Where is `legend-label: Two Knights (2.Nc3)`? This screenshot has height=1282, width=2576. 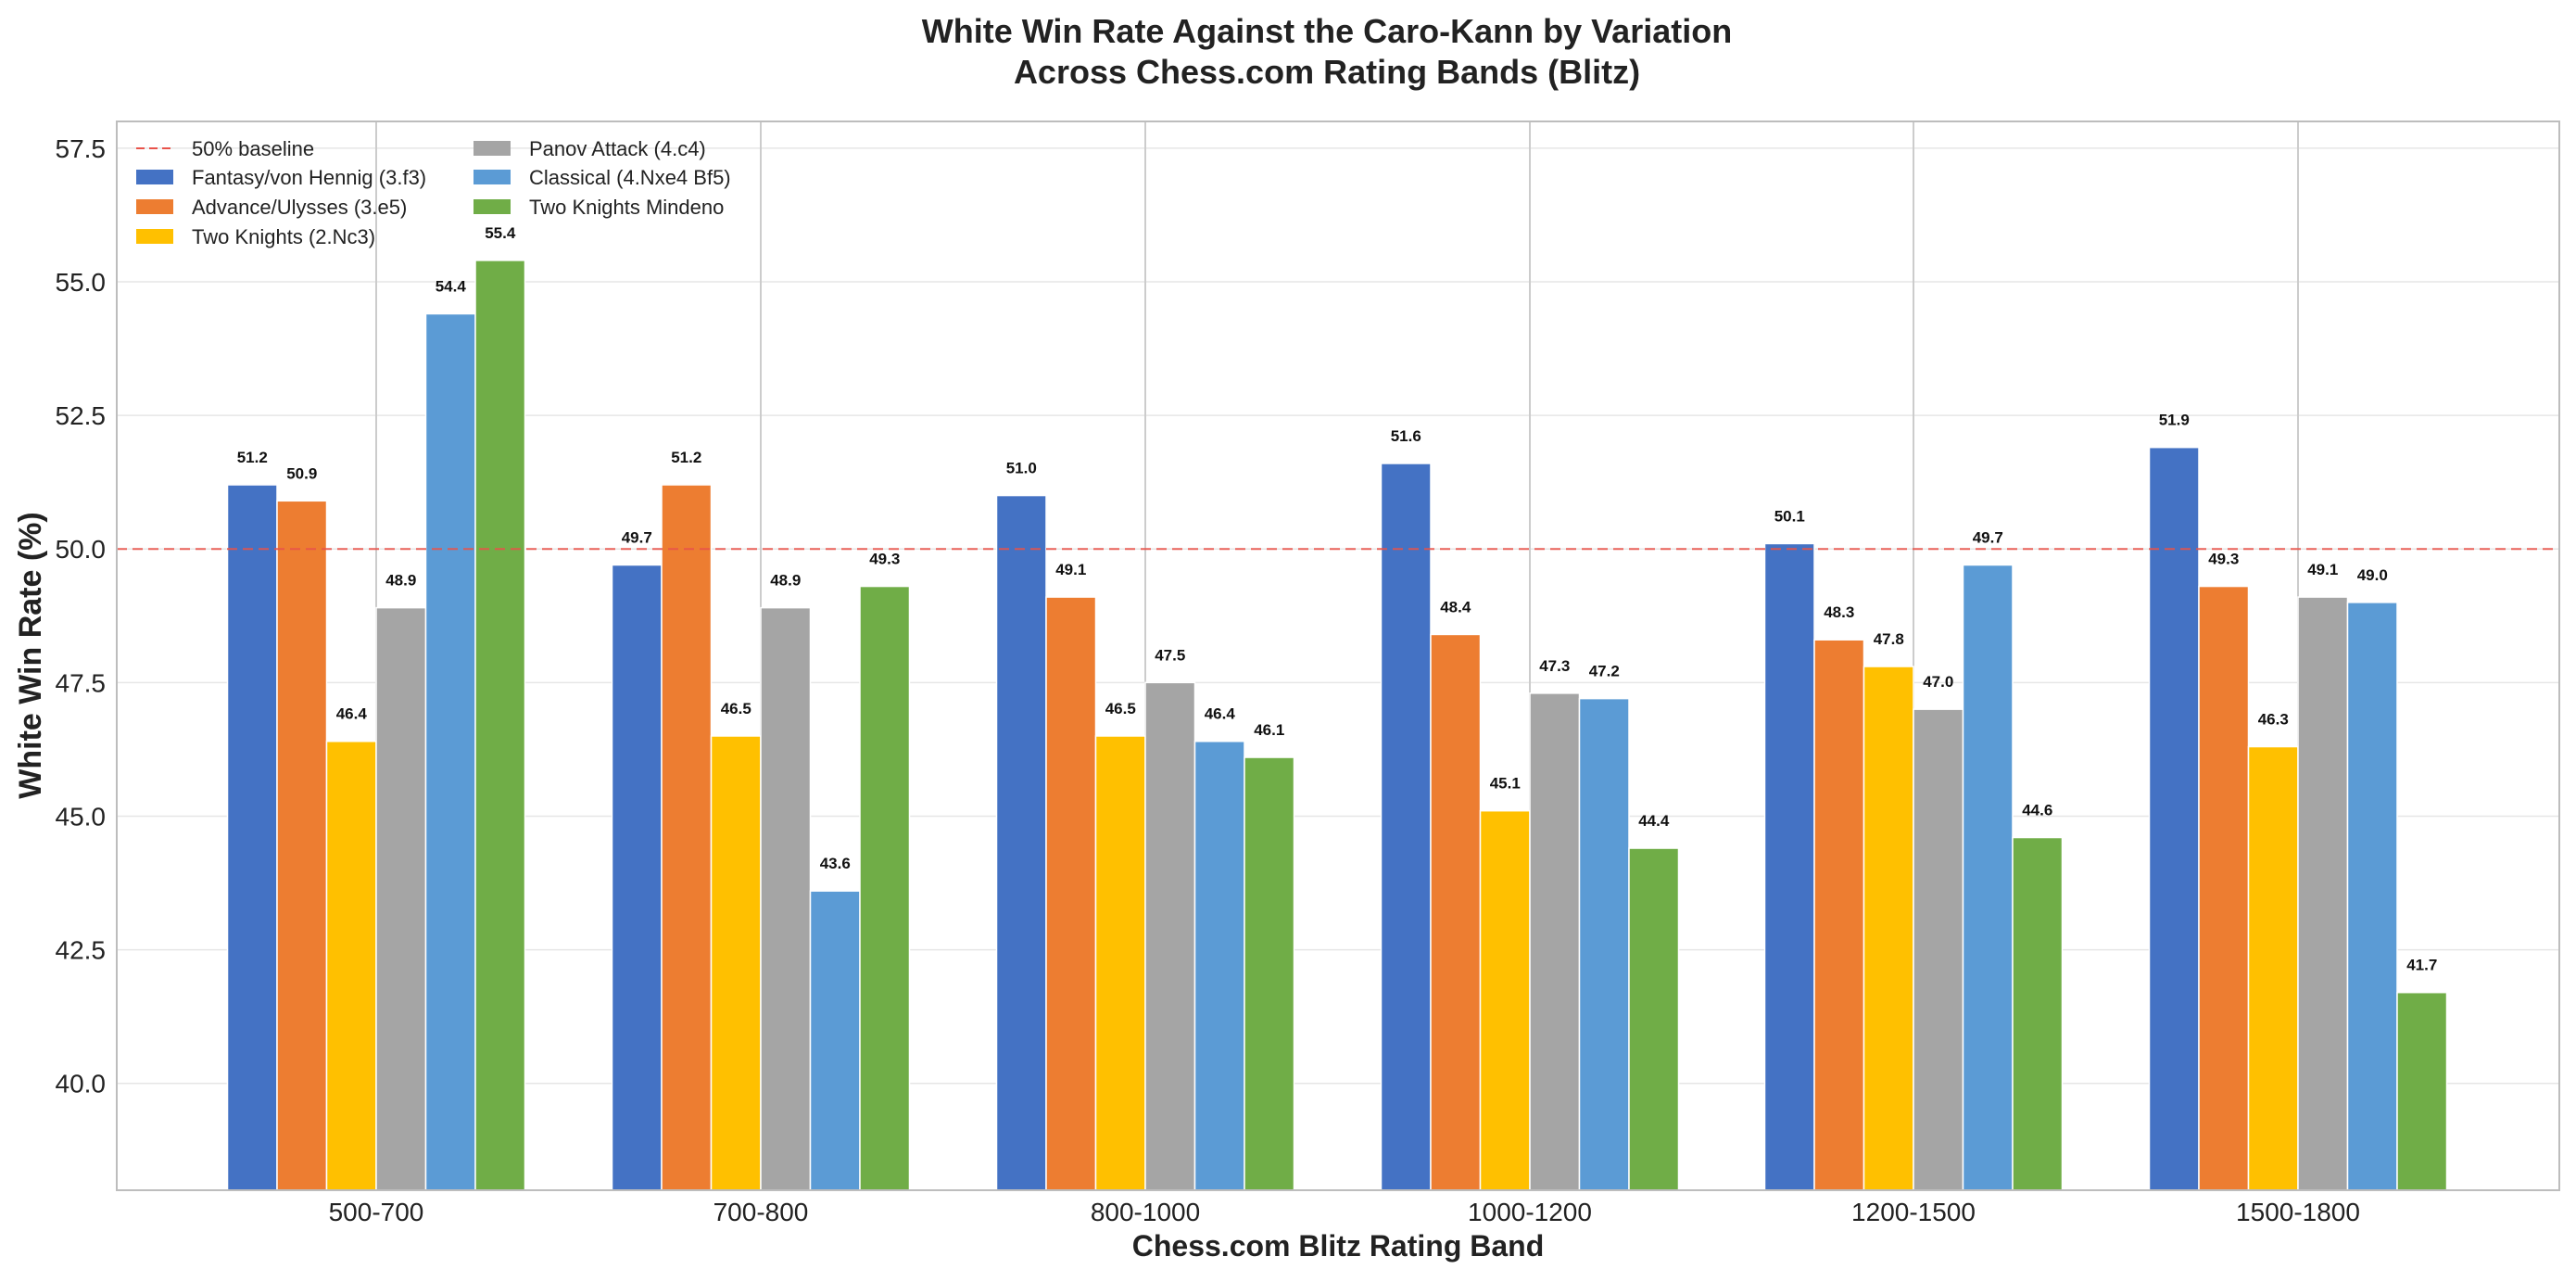
legend-label: Two Knights (2.Nc3) is located at coordinates (283, 236).